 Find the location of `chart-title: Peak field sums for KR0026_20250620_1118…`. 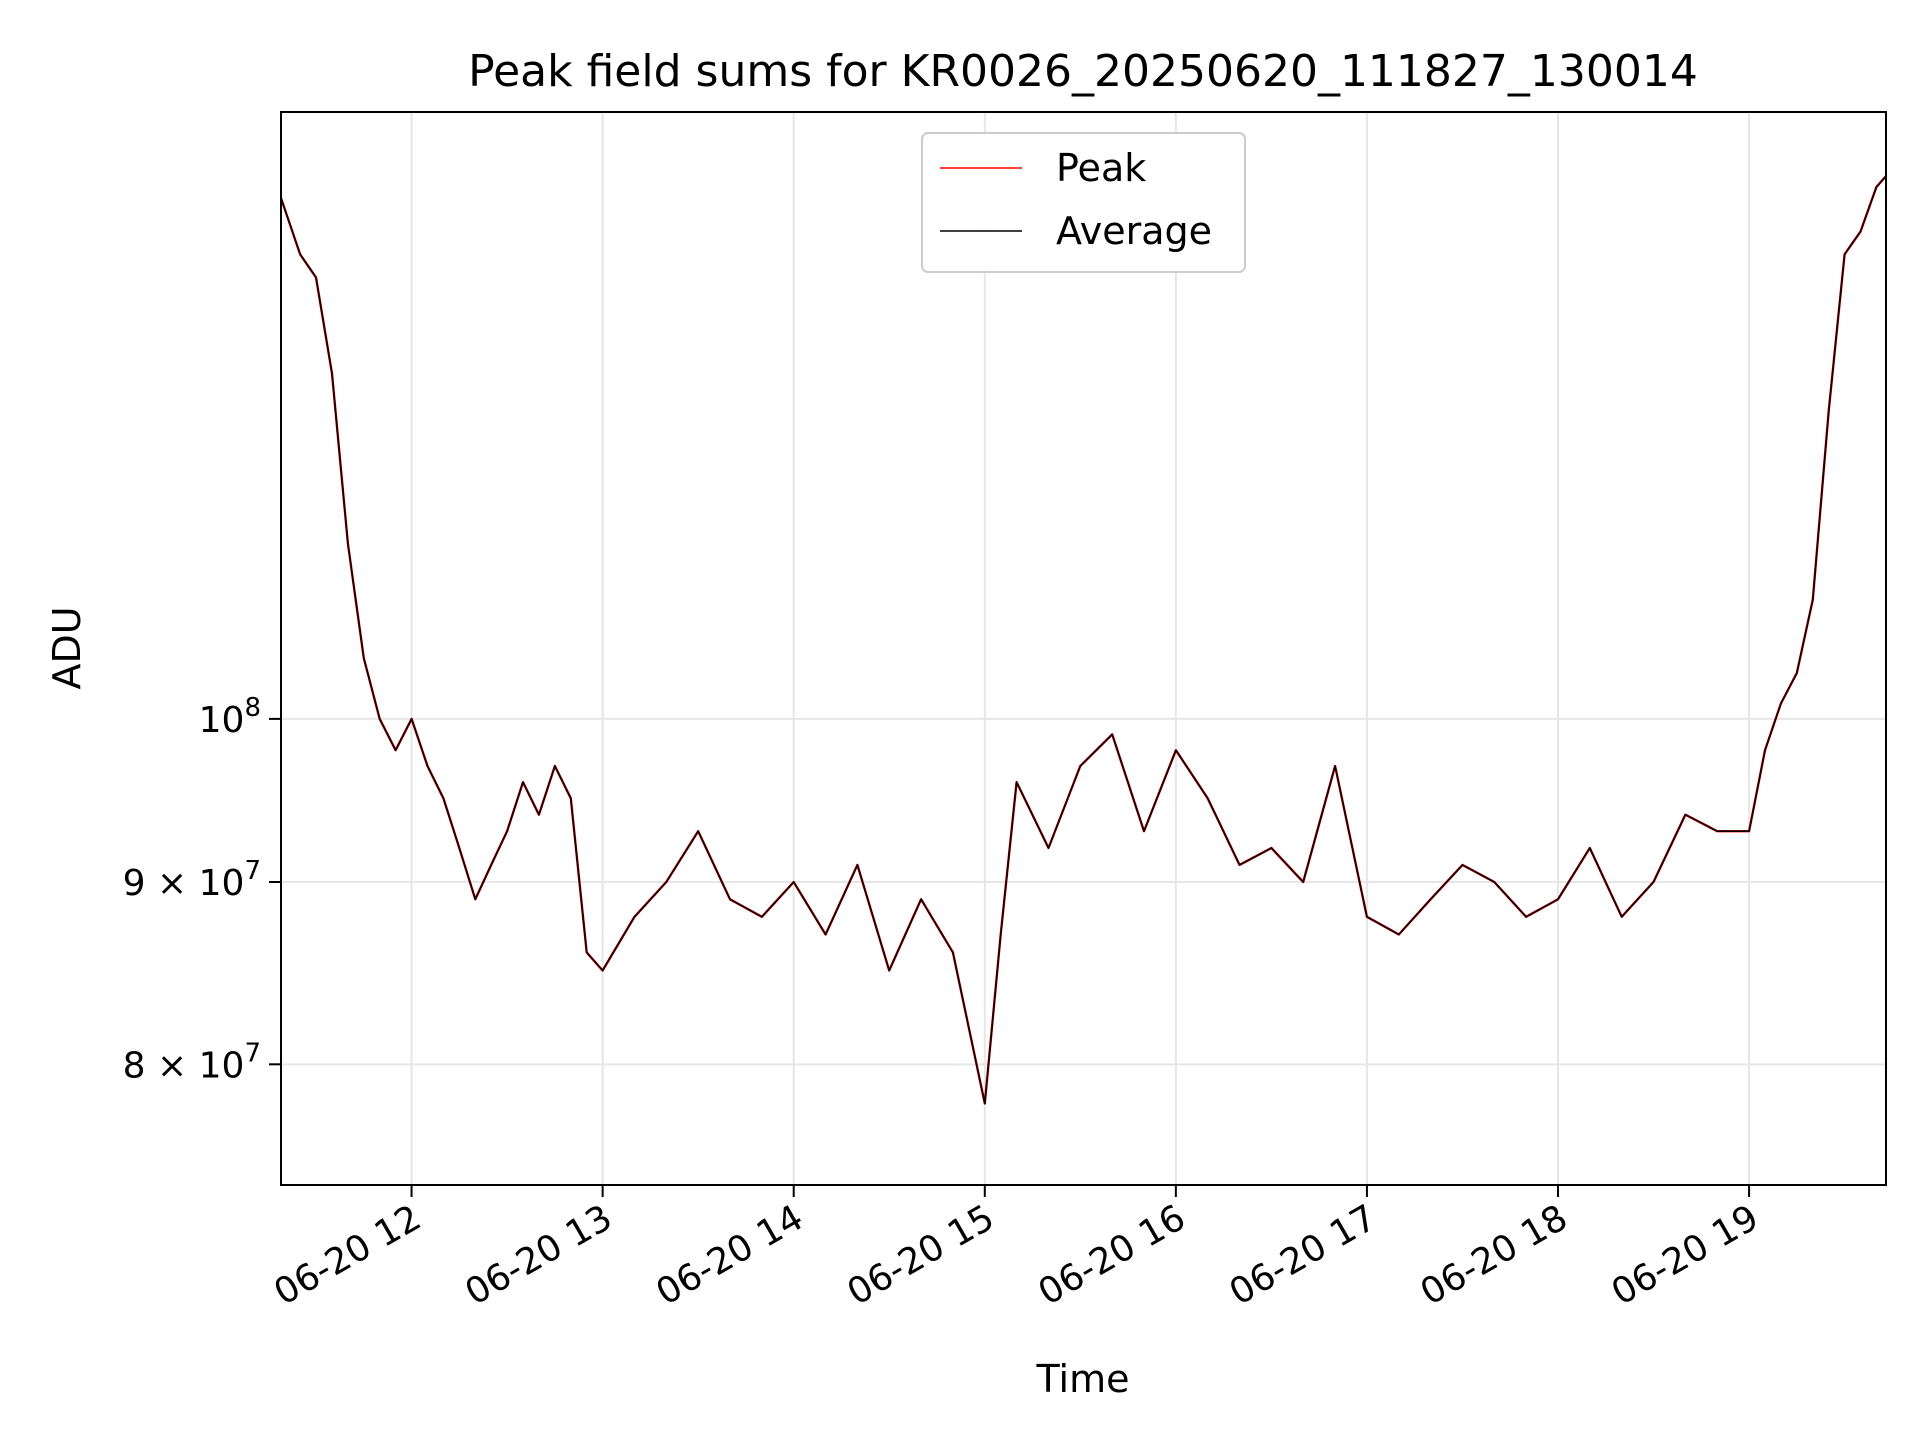

chart-title: Peak field sums for KR0026_20250620_1118… is located at coordinates (1083, 71).